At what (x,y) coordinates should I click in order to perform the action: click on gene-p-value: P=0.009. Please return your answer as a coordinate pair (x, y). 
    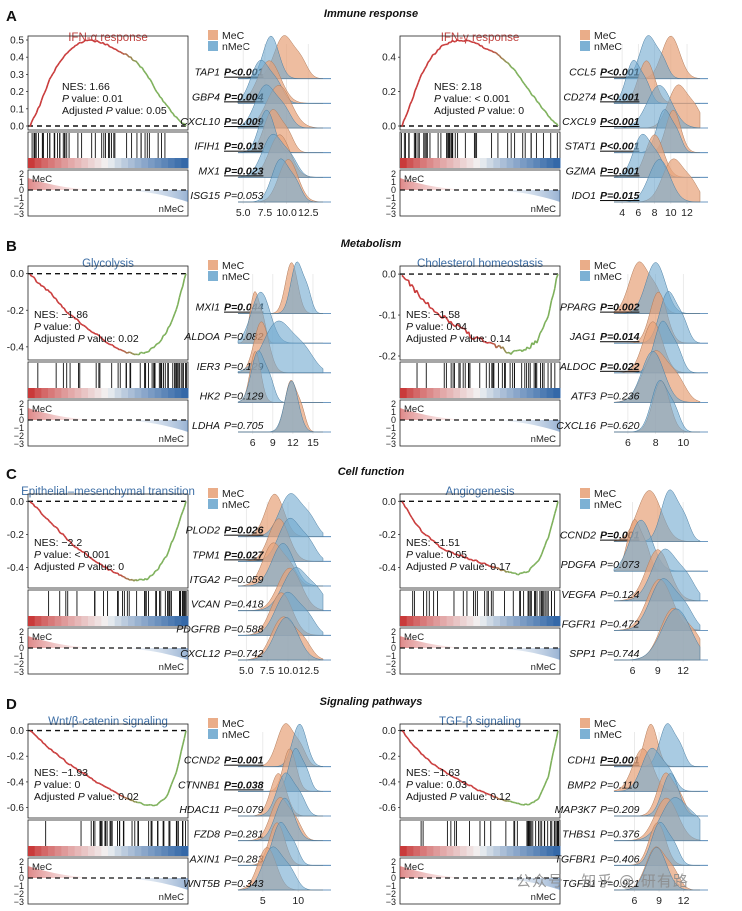
    Looking at the image, I should click on (244, 122).